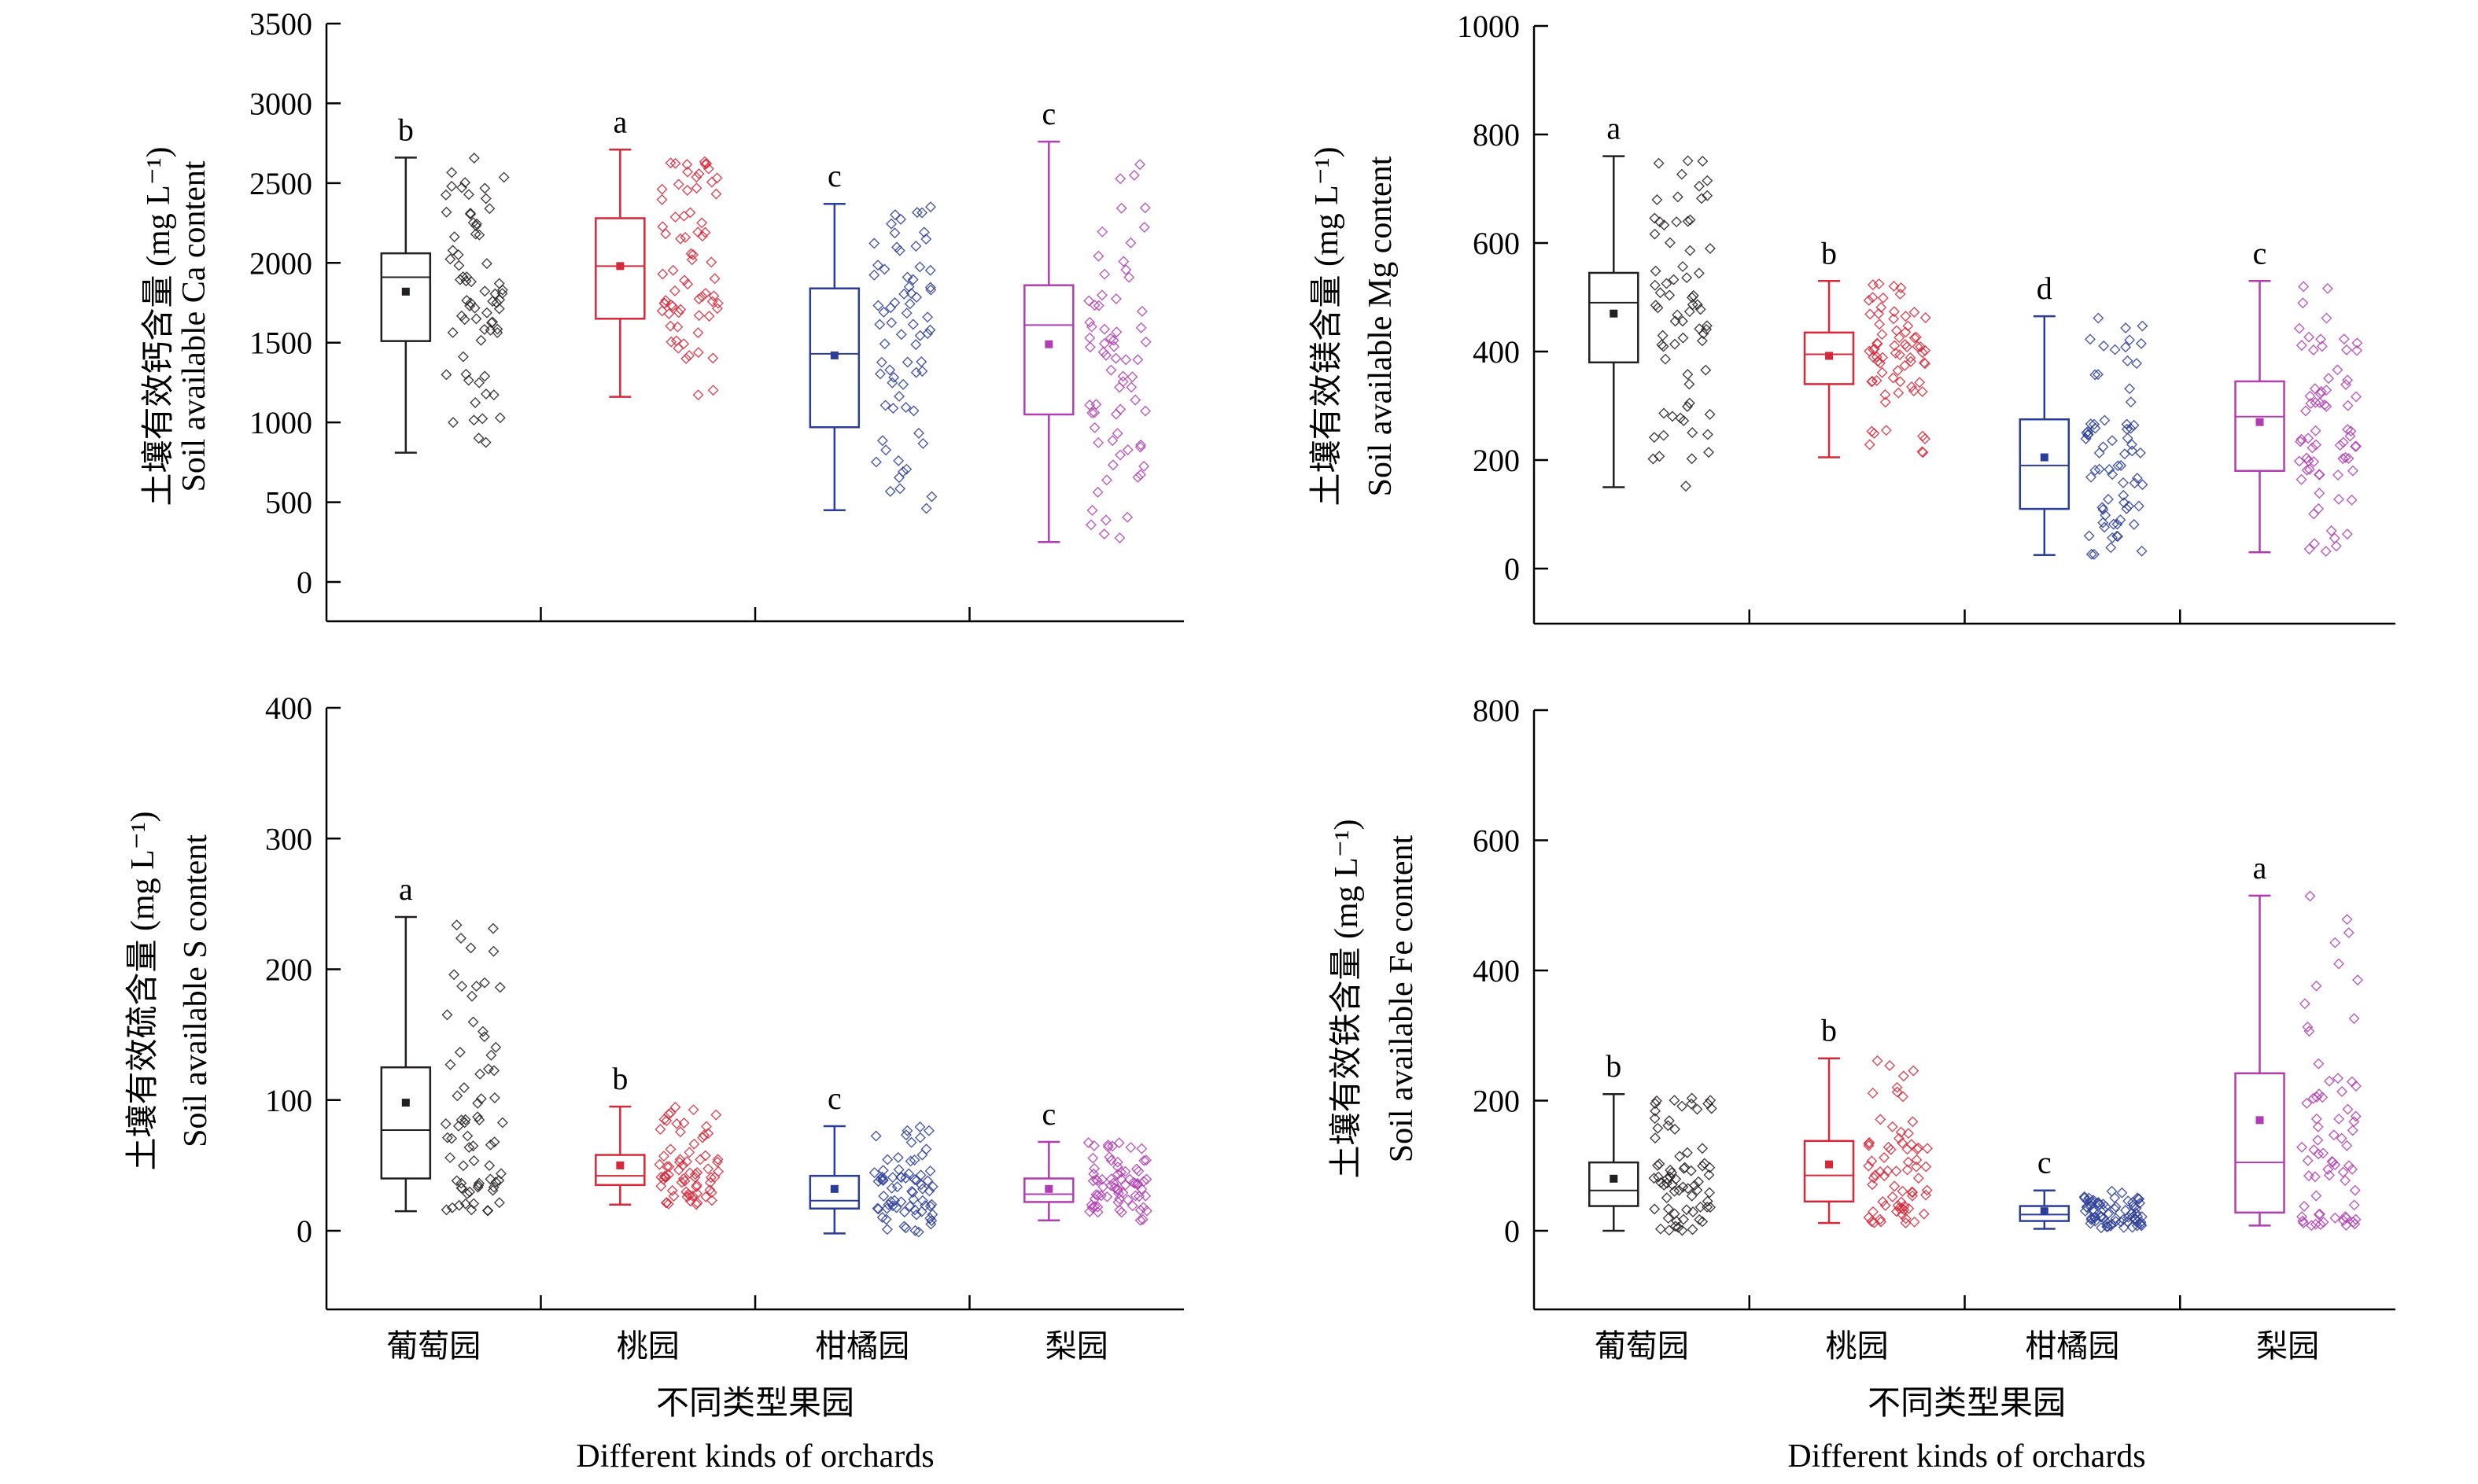 The width and height of the screenshot is (2478, 1484). What do you see at coordinates (1326, 326) in the screenshot?
I see `y-axis-title-cn: 土壤有效镁含量 (mg L⁻¹)` at bounding box center [1326, 326].